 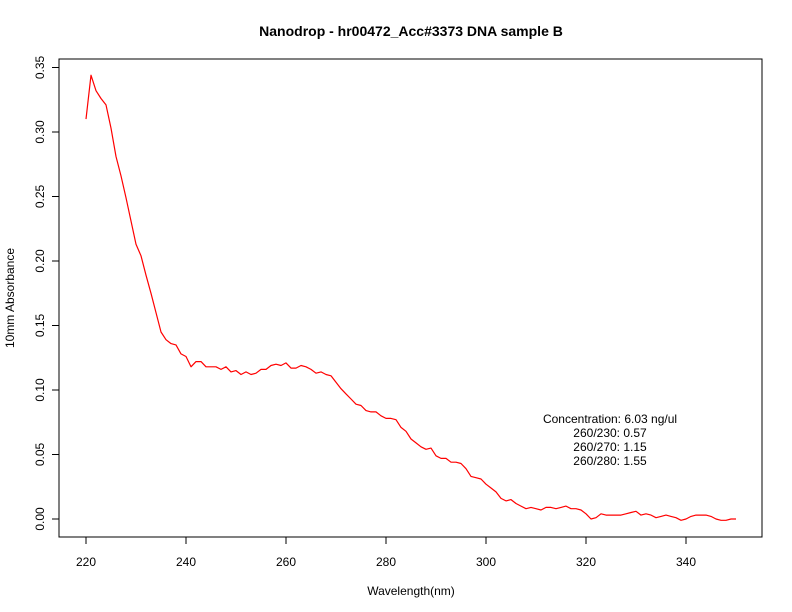 I want to click on x-tick-label: 220, so click(x=86, y=562).